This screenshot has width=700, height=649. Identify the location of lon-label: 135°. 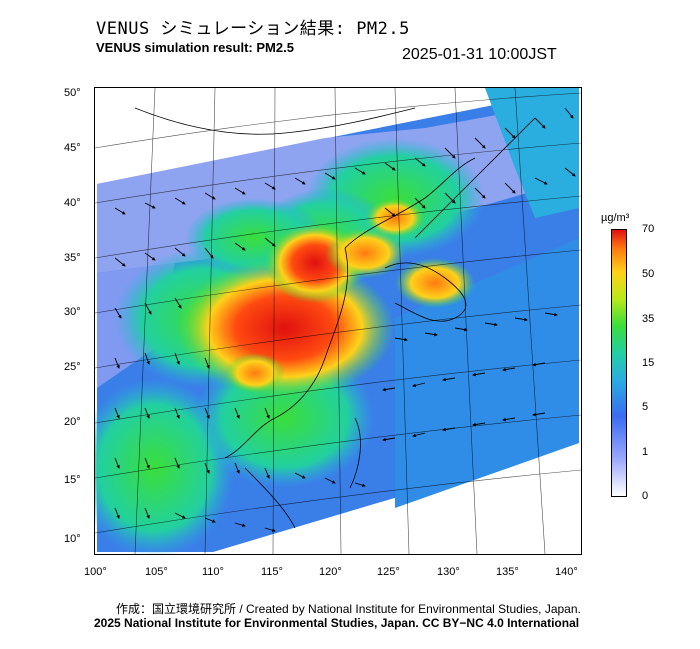
(507, 572).